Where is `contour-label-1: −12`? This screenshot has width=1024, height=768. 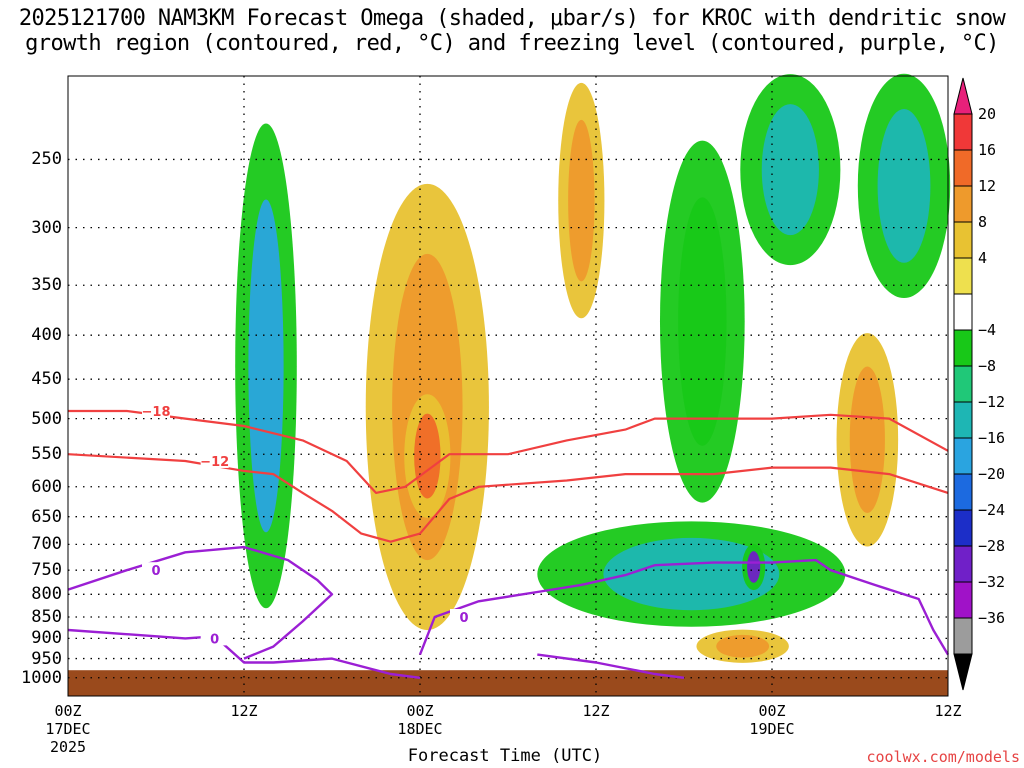
contour-label-1: −12 is located at coordinates (214, 462).